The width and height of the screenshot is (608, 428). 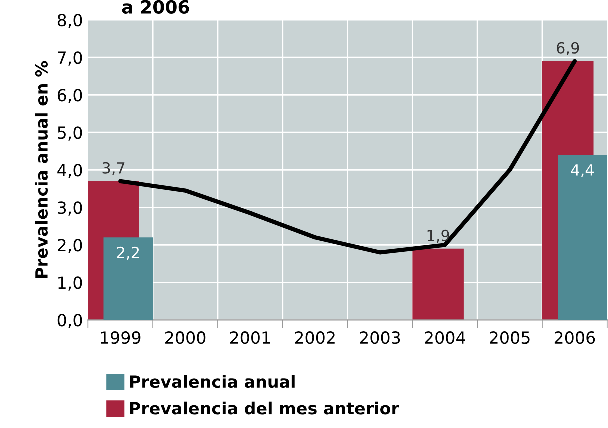 I want to click on x-tick-label: 2005, so click(x=510, y=338).